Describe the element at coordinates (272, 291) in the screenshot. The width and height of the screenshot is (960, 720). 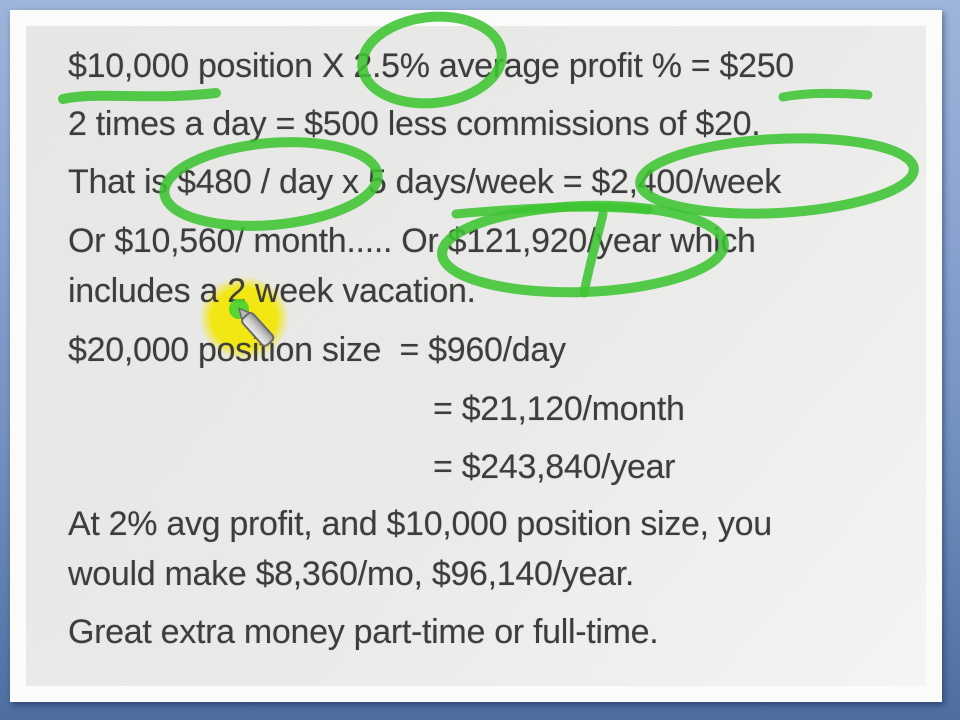
I see `slide-line-5: includes a 2 week vacation.` at that location.